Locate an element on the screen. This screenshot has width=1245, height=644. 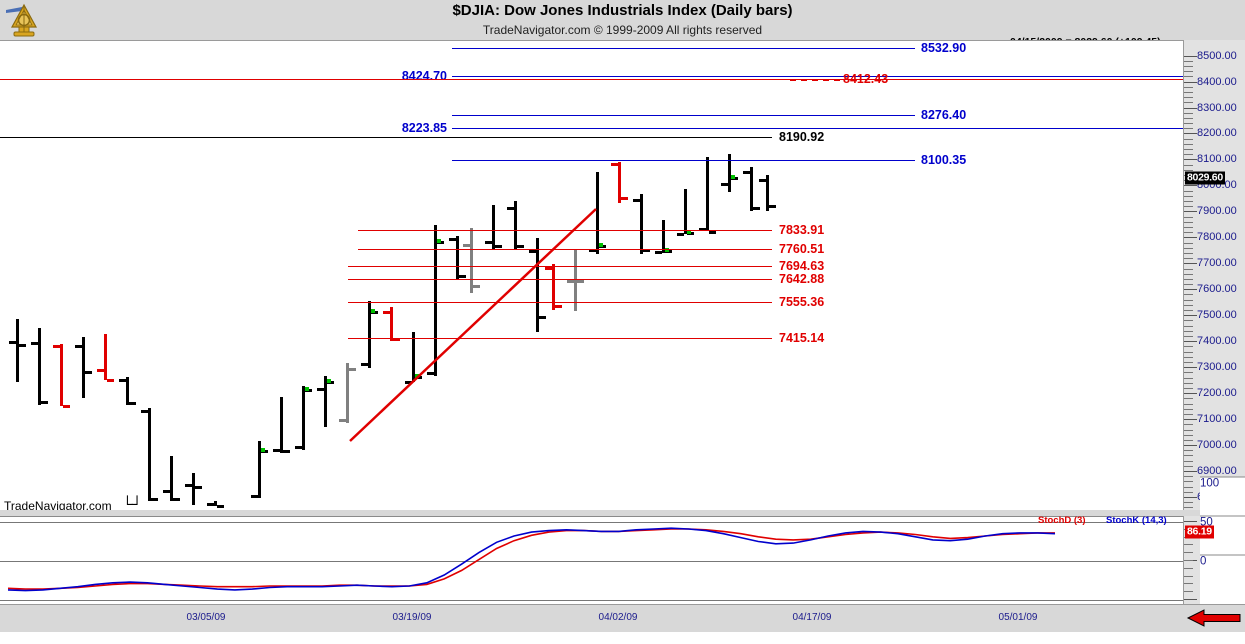
uptrend-line is located at coordinates (473, 325).